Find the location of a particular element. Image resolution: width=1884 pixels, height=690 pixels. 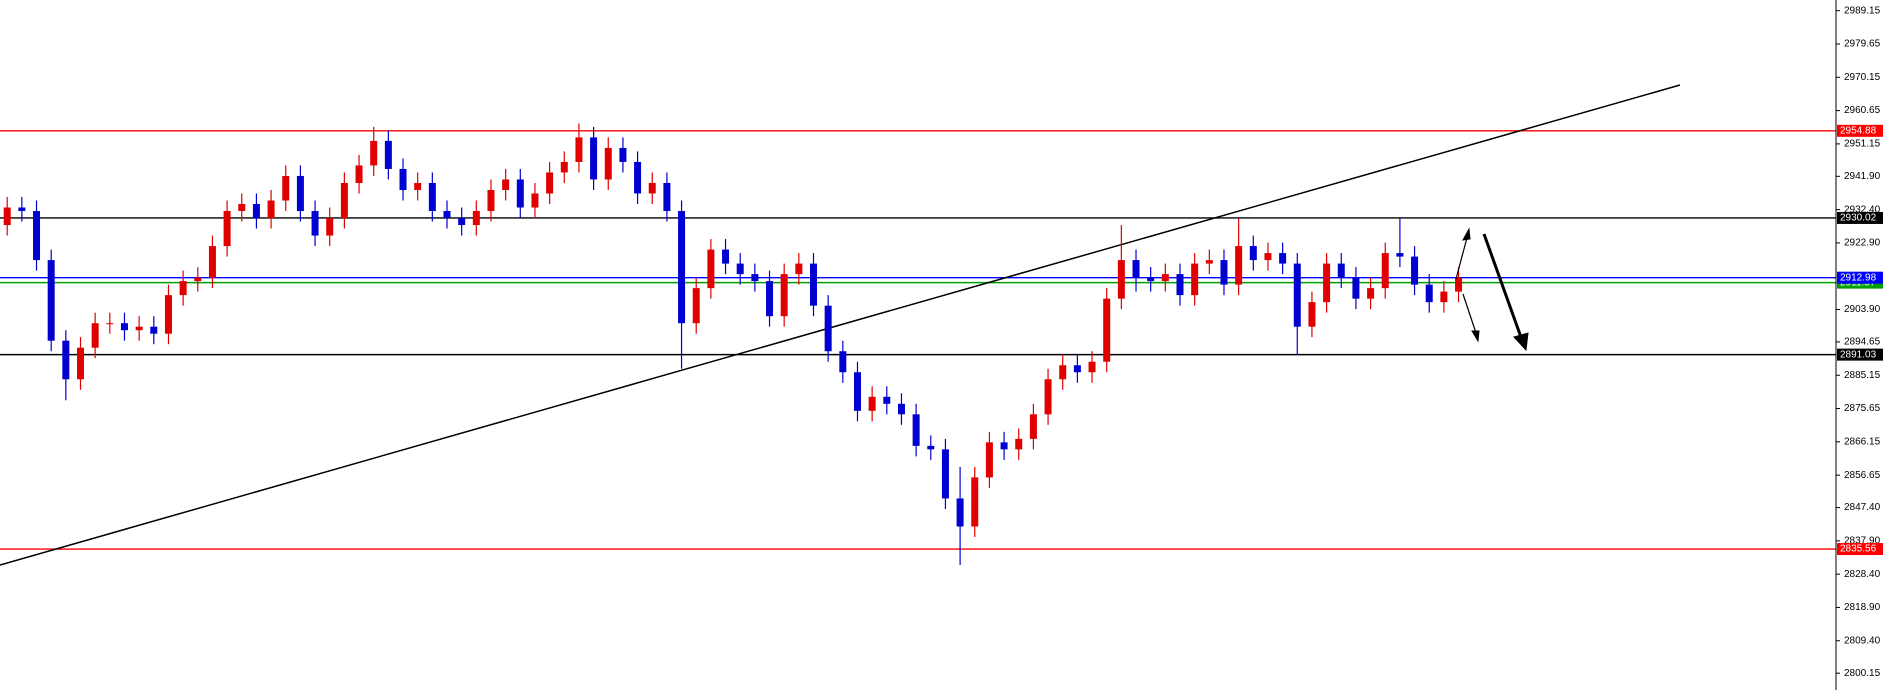

y-tick-label: 2828.40 is located at coordinates (1862, 574).